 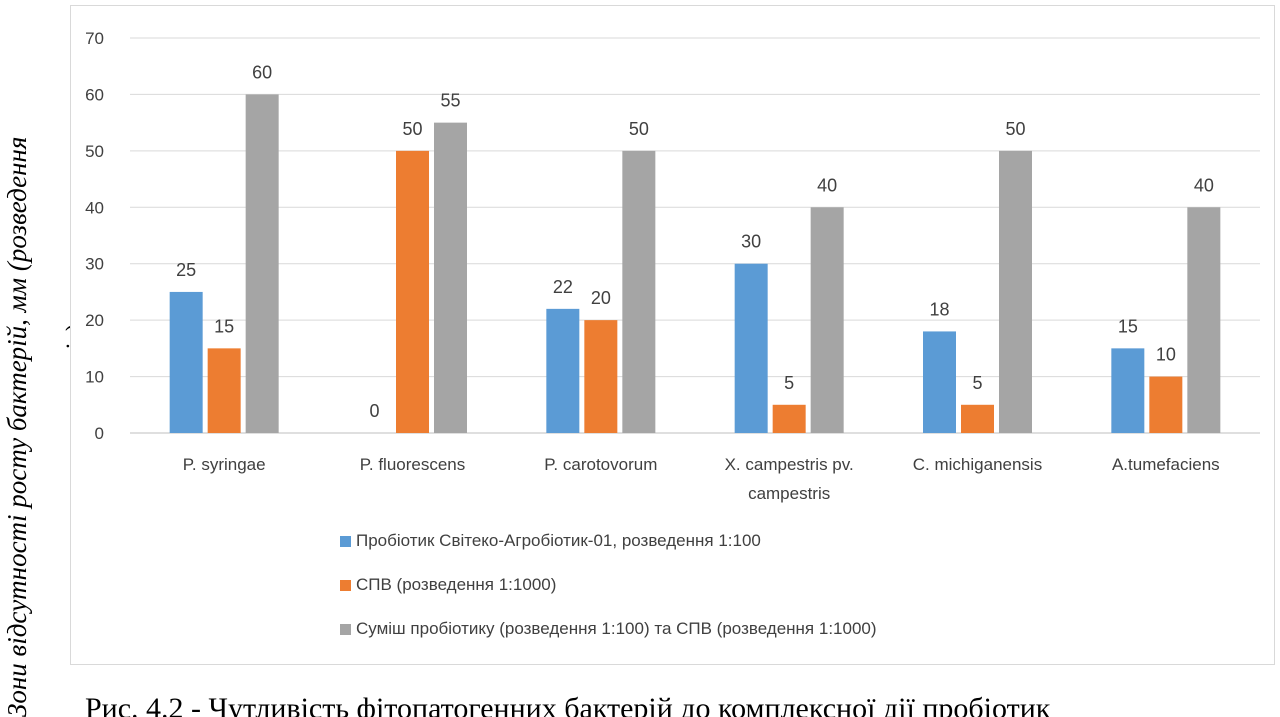 What do you see at coordinates (939, 309) in the screenshot?
I see `data-label: 18` at bounding box center [939, 309].